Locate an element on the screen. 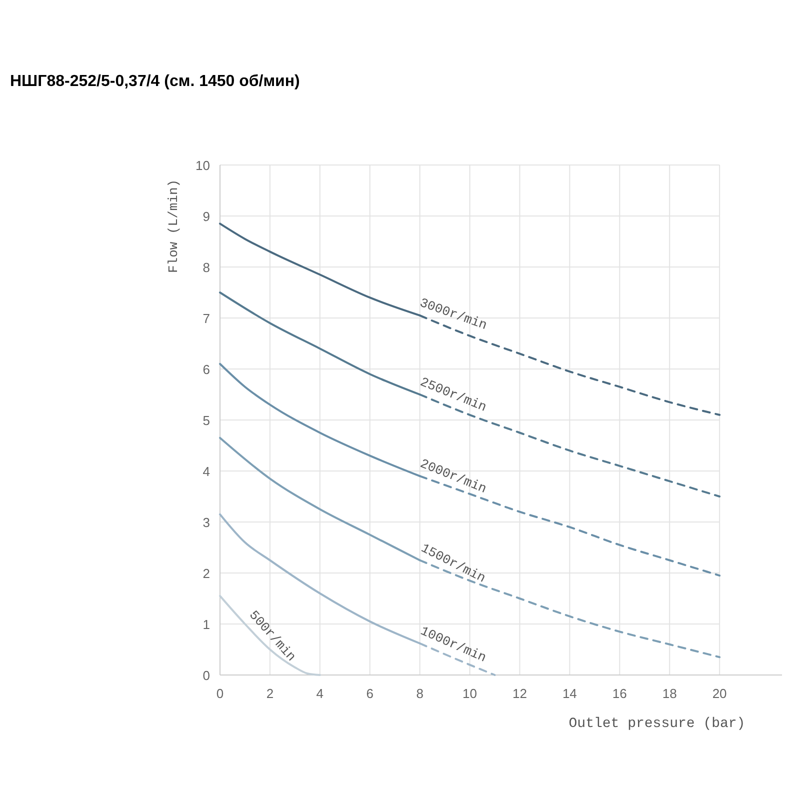 This screenshot has width=800, height=800. y-tick-label: 0 is located at coordinates (206, 675).